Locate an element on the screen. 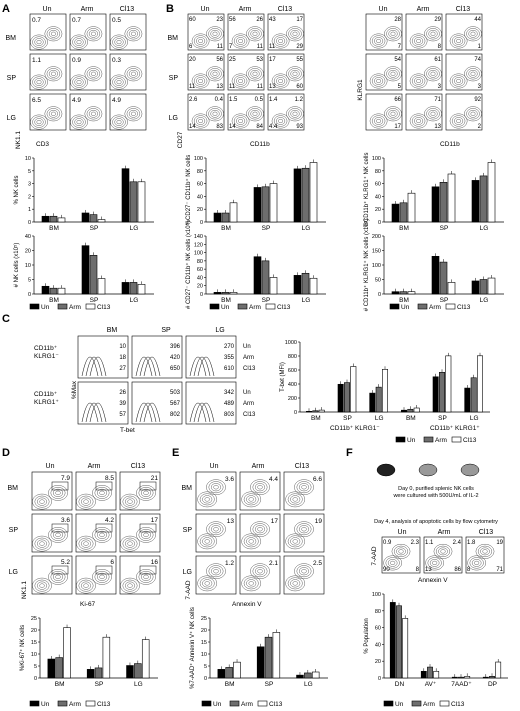  y-tick-label: 0 is located at coordinates (201, 223).